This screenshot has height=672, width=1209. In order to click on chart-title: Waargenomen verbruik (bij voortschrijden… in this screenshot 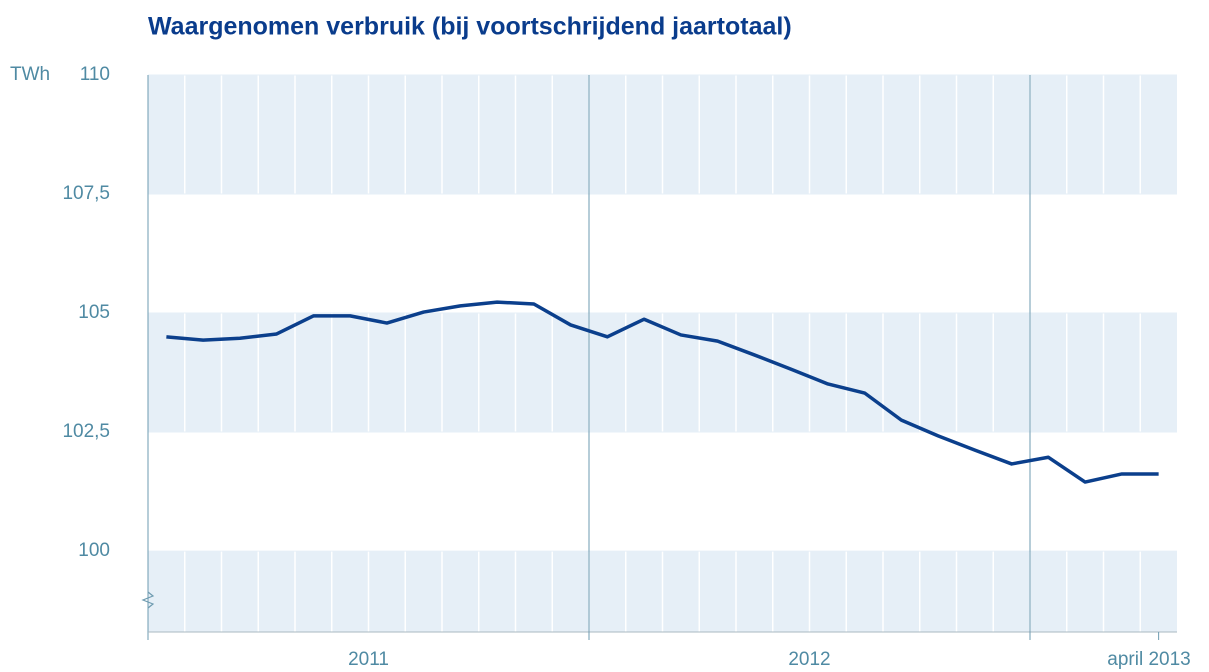, I will do `click(470, 27)`.